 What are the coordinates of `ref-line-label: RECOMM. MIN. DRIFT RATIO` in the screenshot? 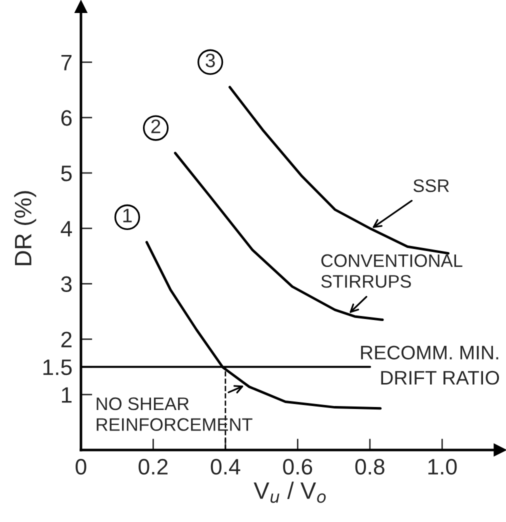 It's located at (430, 365).